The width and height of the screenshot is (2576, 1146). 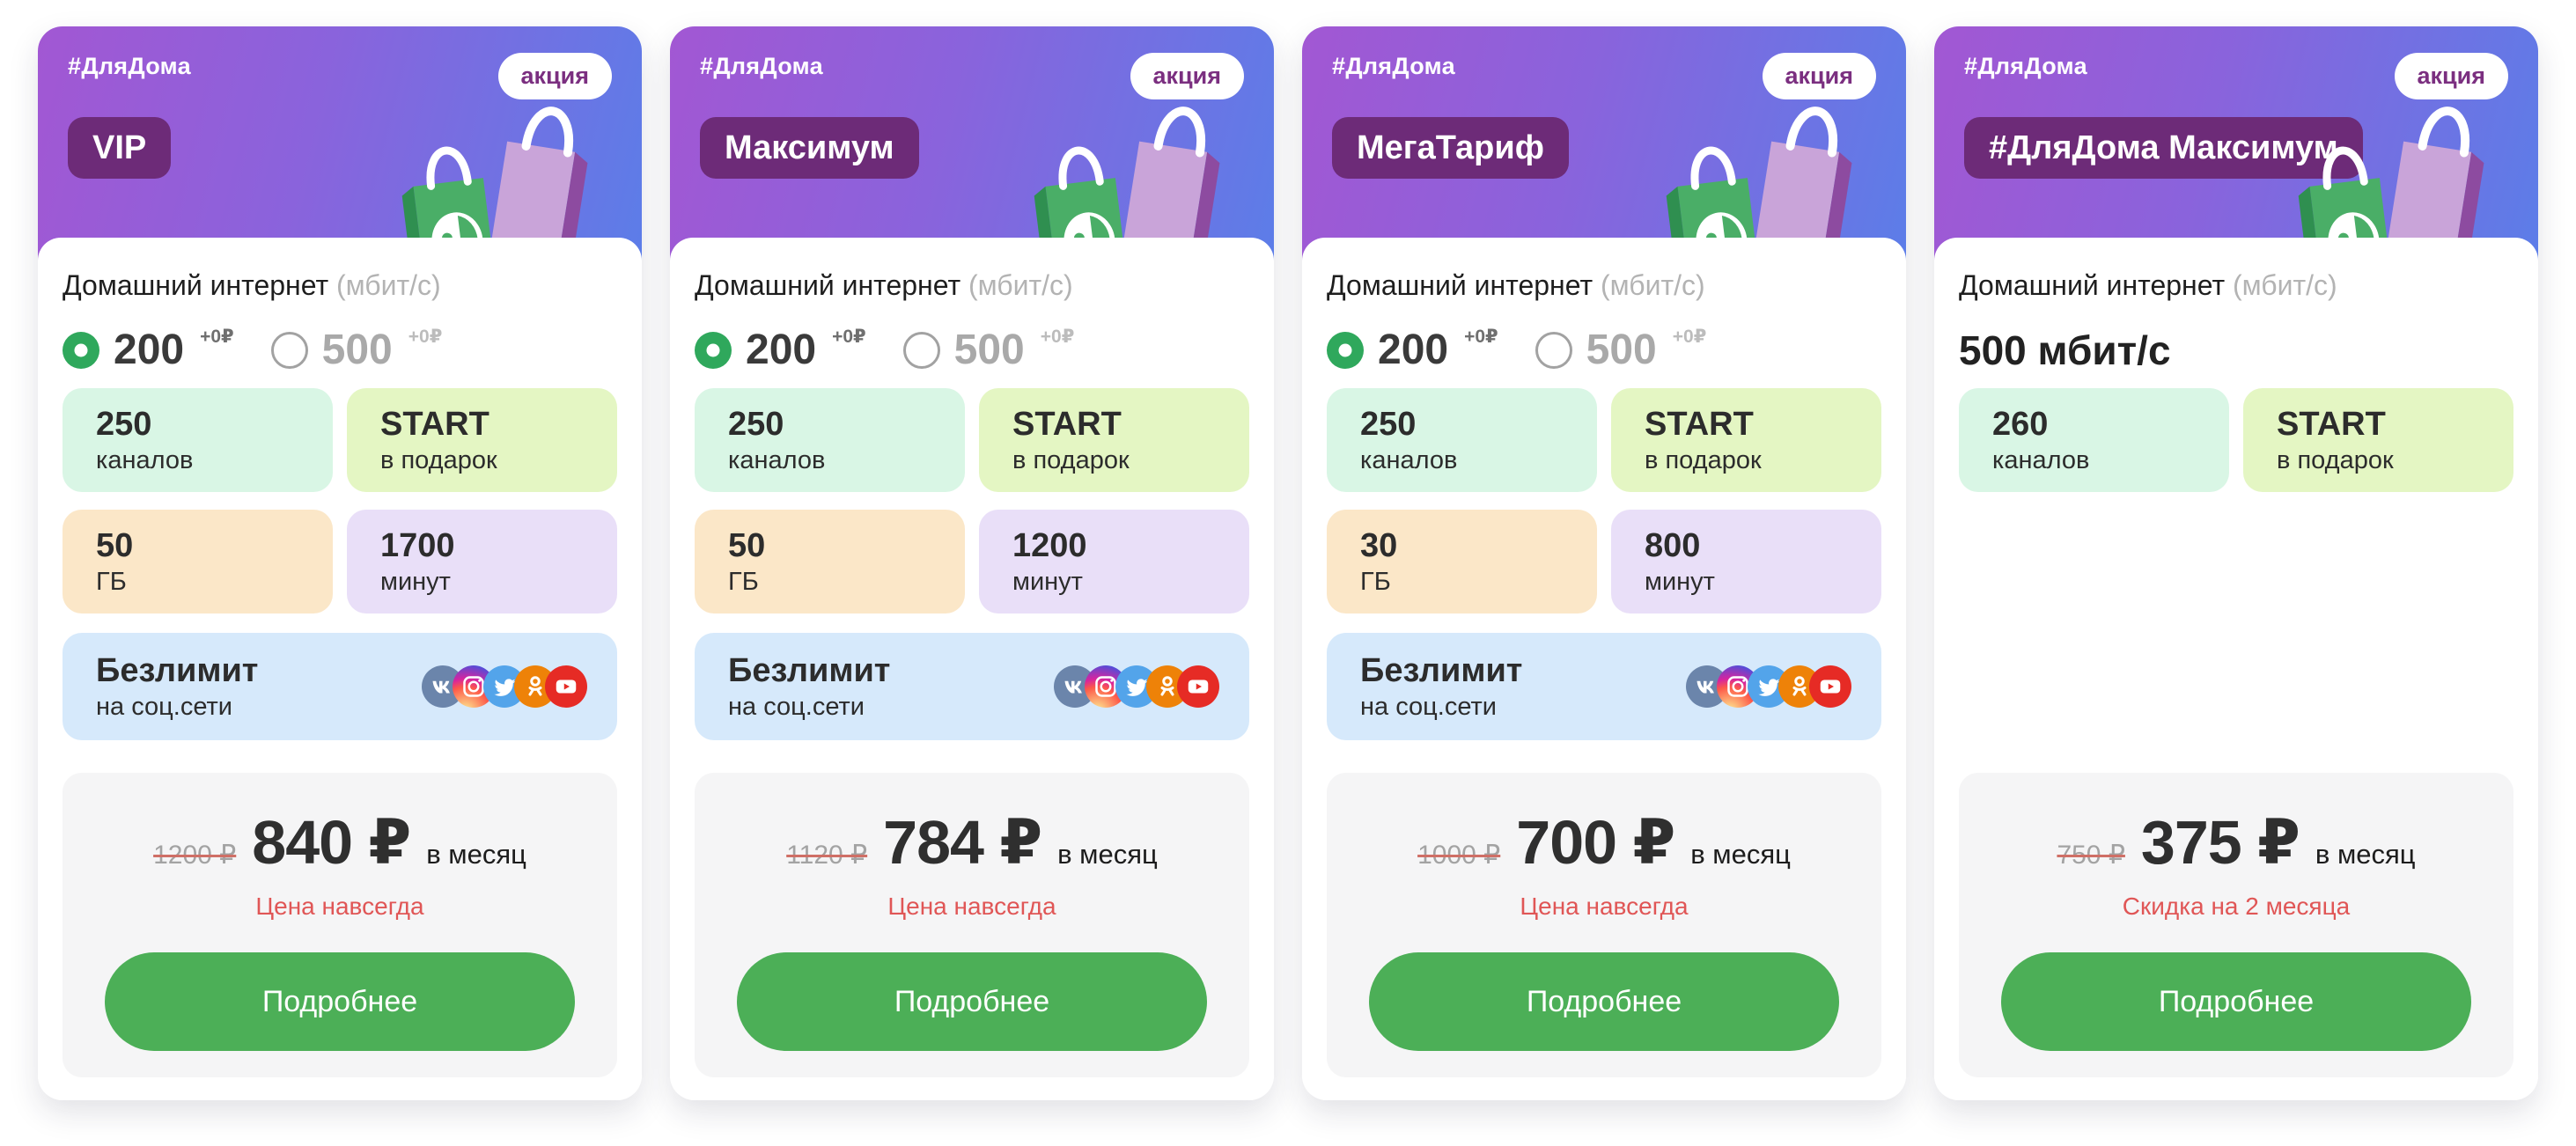 I want to click on current-price: 784 ₽, so click(x=963, y=842).